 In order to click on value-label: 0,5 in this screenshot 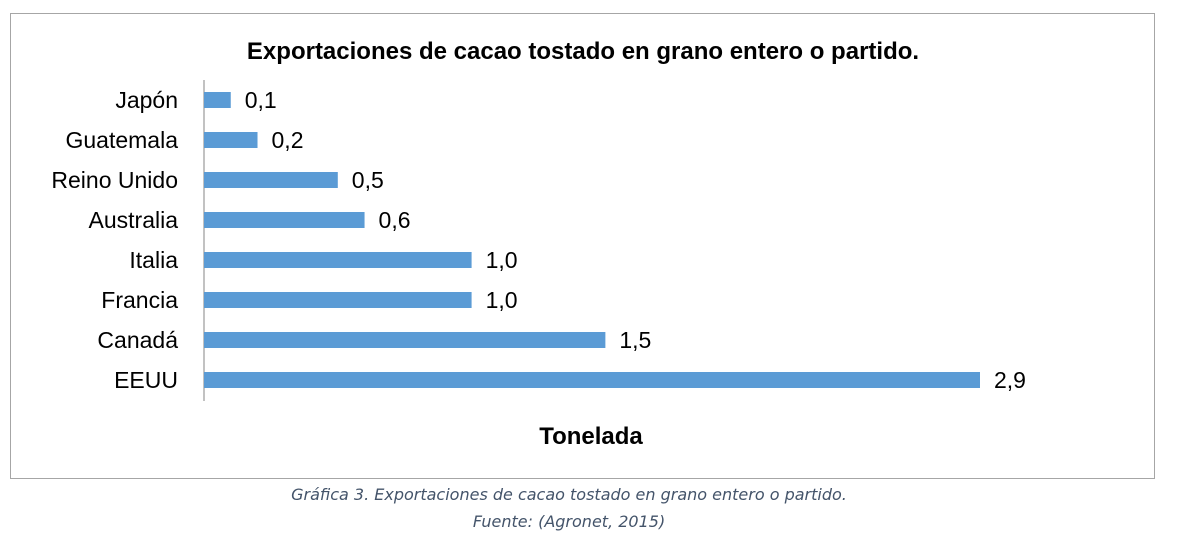, I will do `click(368, 180)`.